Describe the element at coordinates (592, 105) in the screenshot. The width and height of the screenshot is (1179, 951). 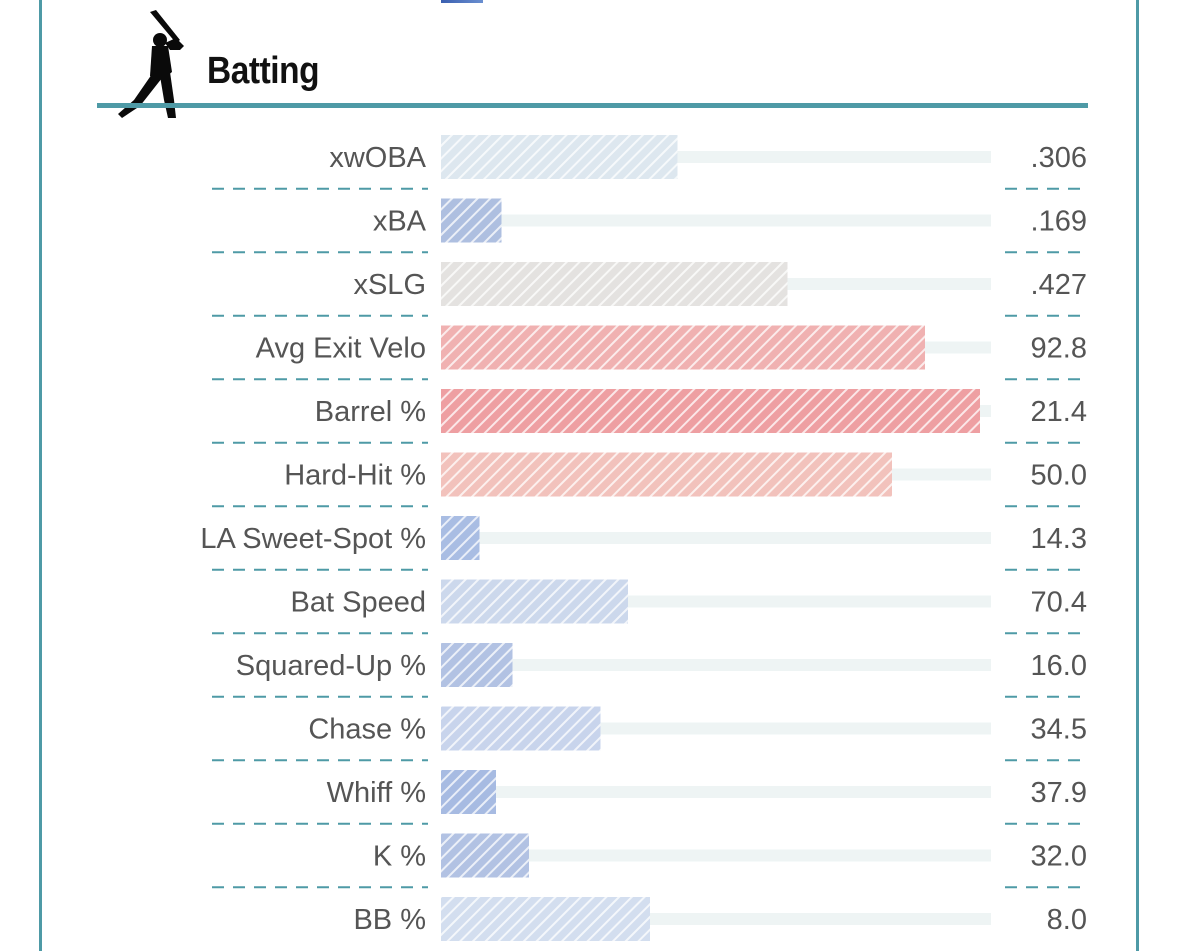
I see `section-title-underline` at that location.